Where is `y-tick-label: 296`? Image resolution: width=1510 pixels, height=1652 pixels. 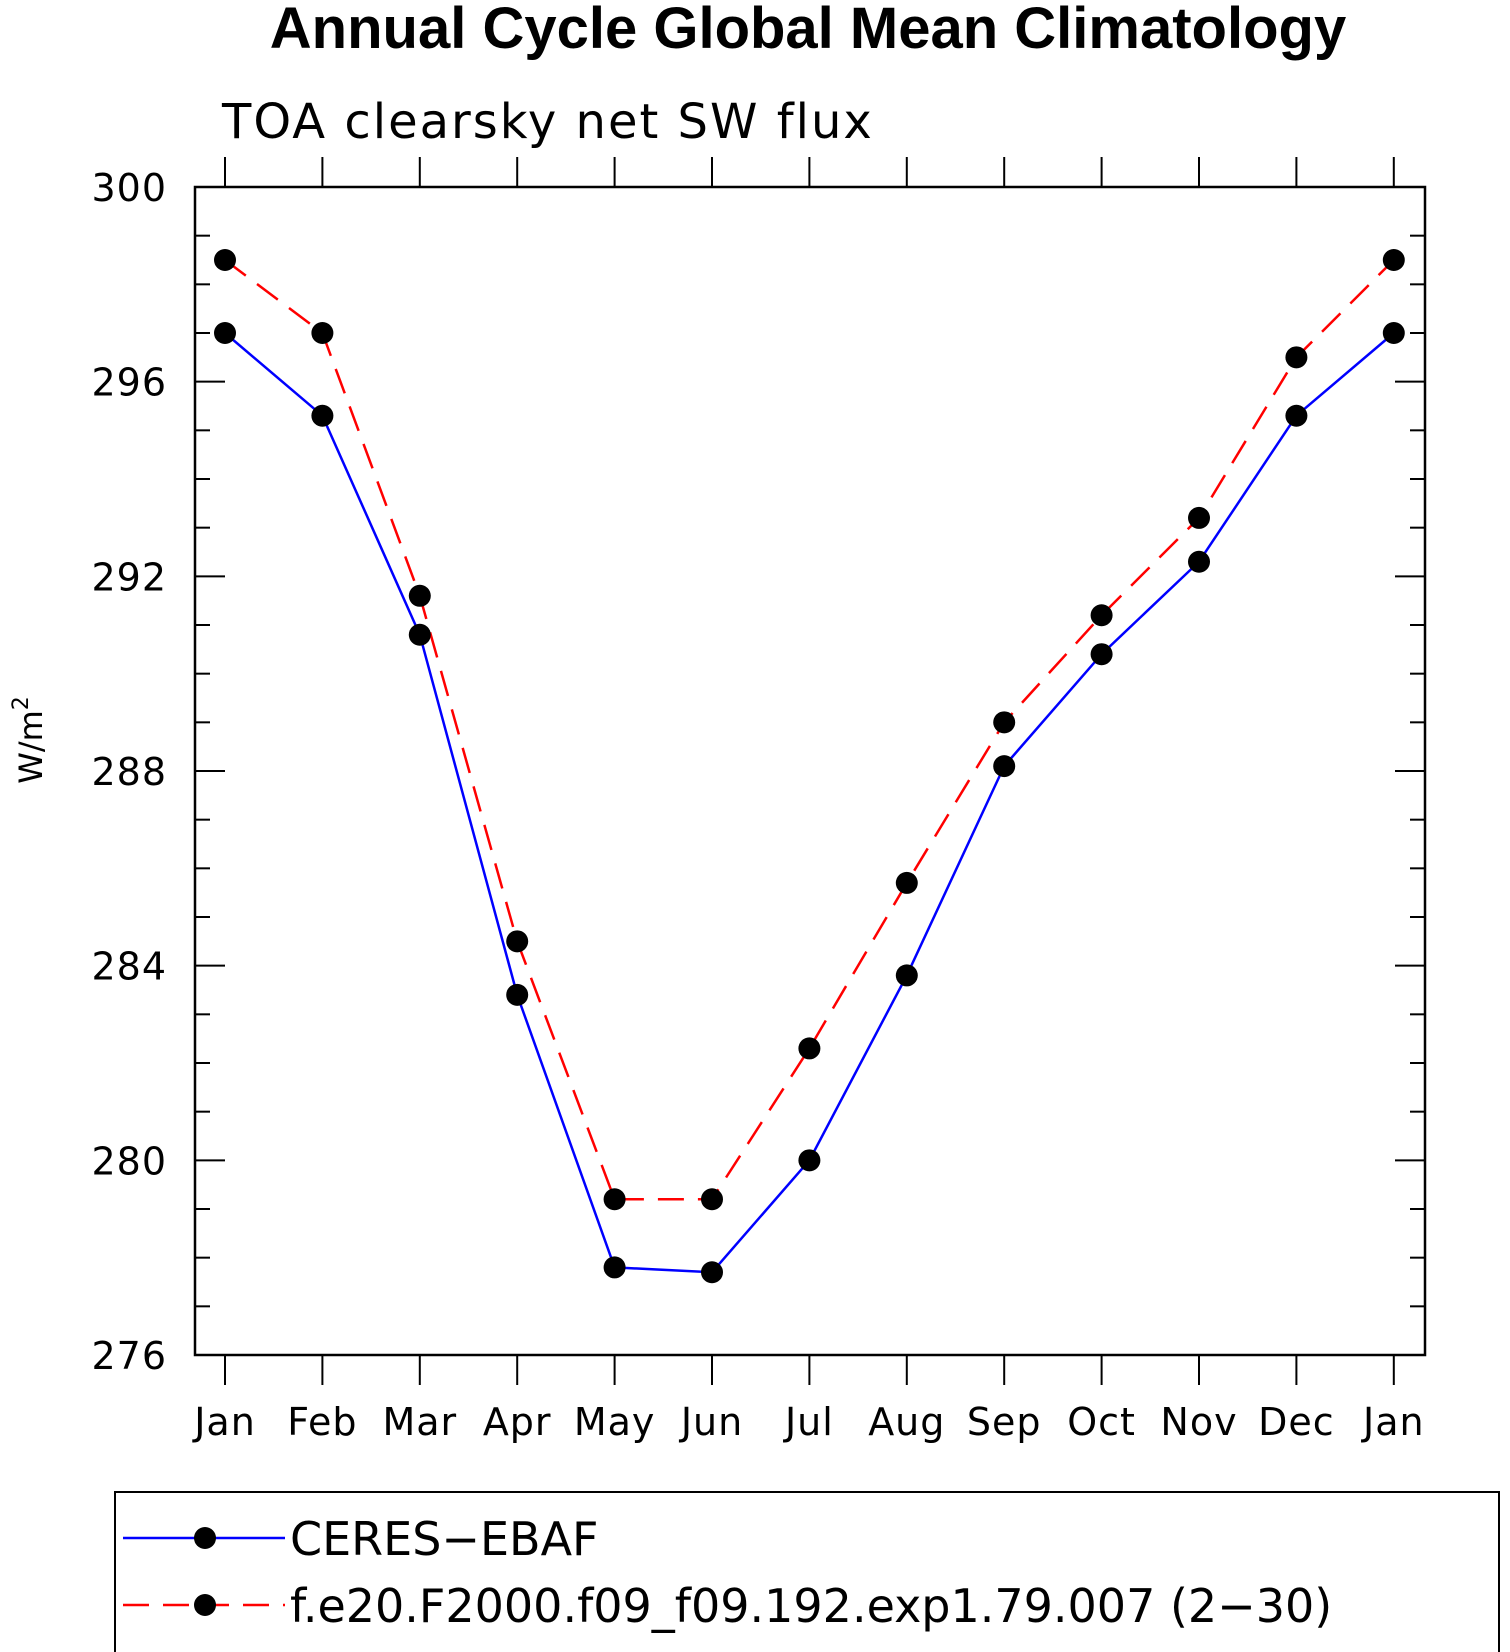
y-tick-label: 296 is located at coordinates (129, 383).